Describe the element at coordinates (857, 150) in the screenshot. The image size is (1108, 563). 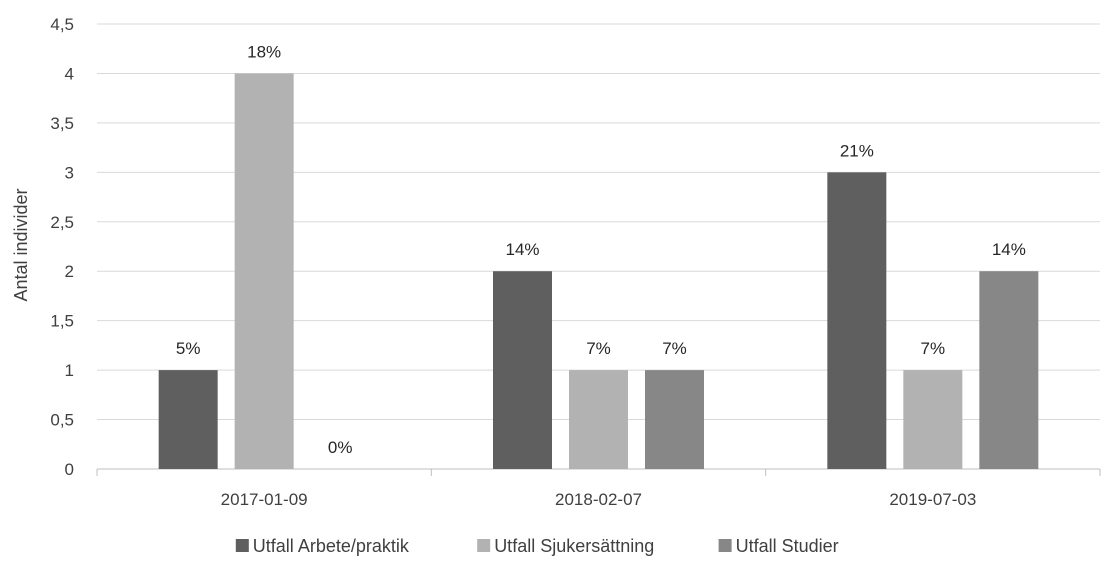
I see `data-label: 21%` at that location.